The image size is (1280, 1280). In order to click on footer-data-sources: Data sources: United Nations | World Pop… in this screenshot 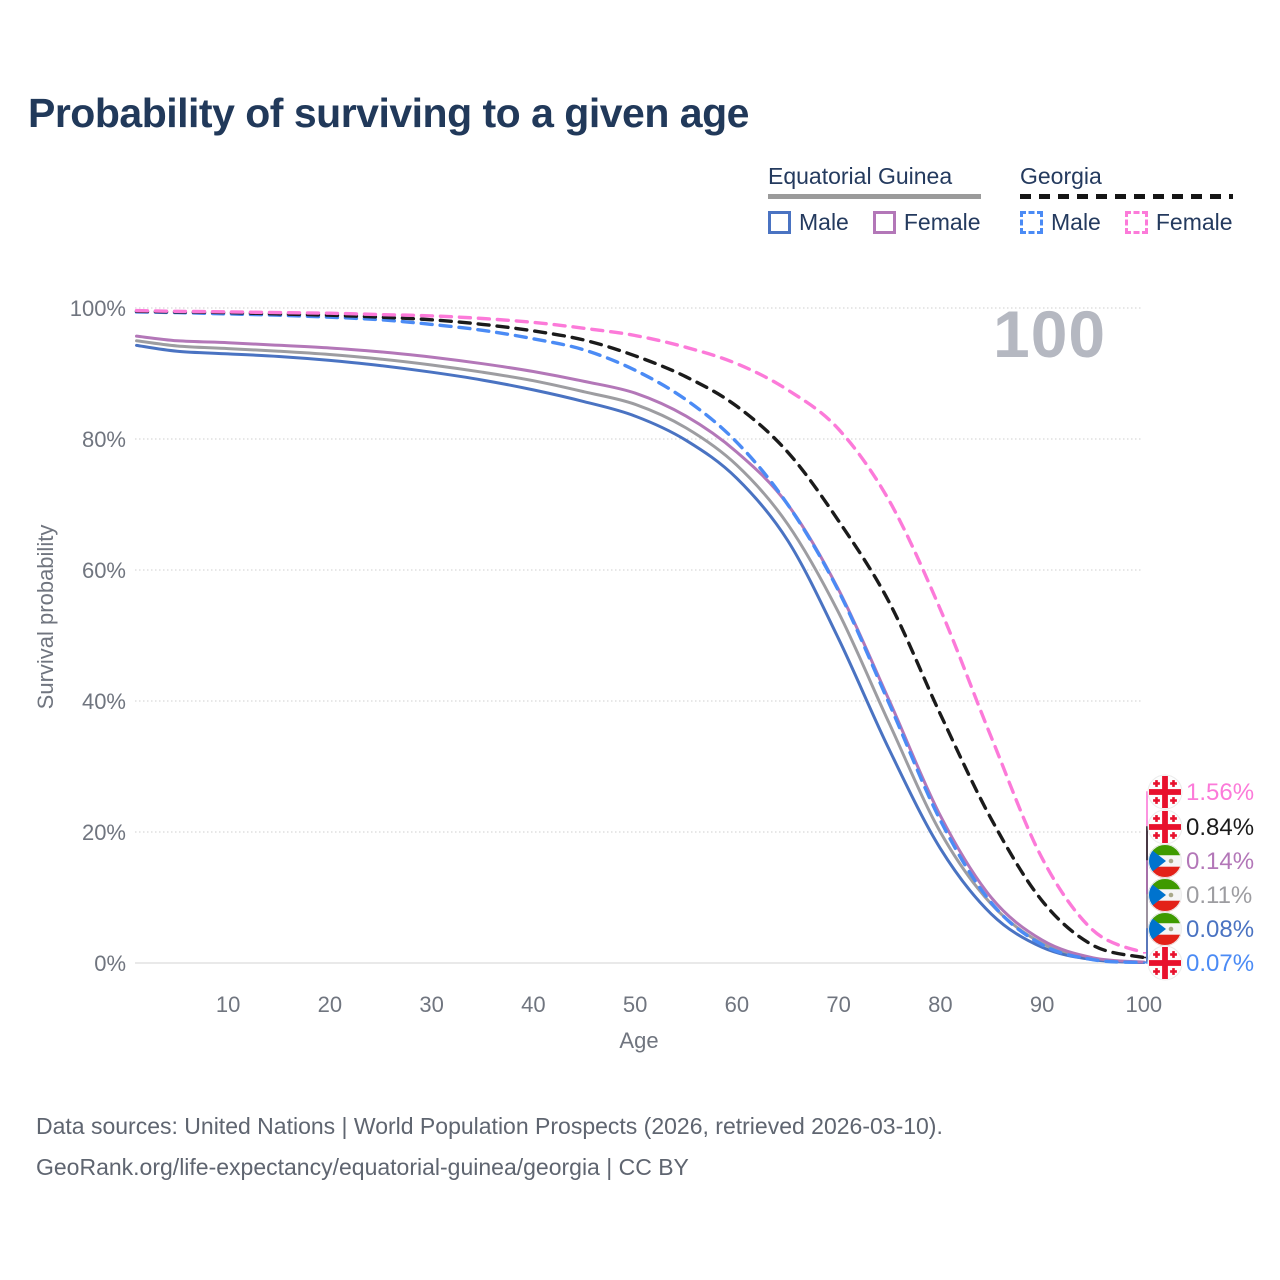, I will do `click(489, 1126)`.